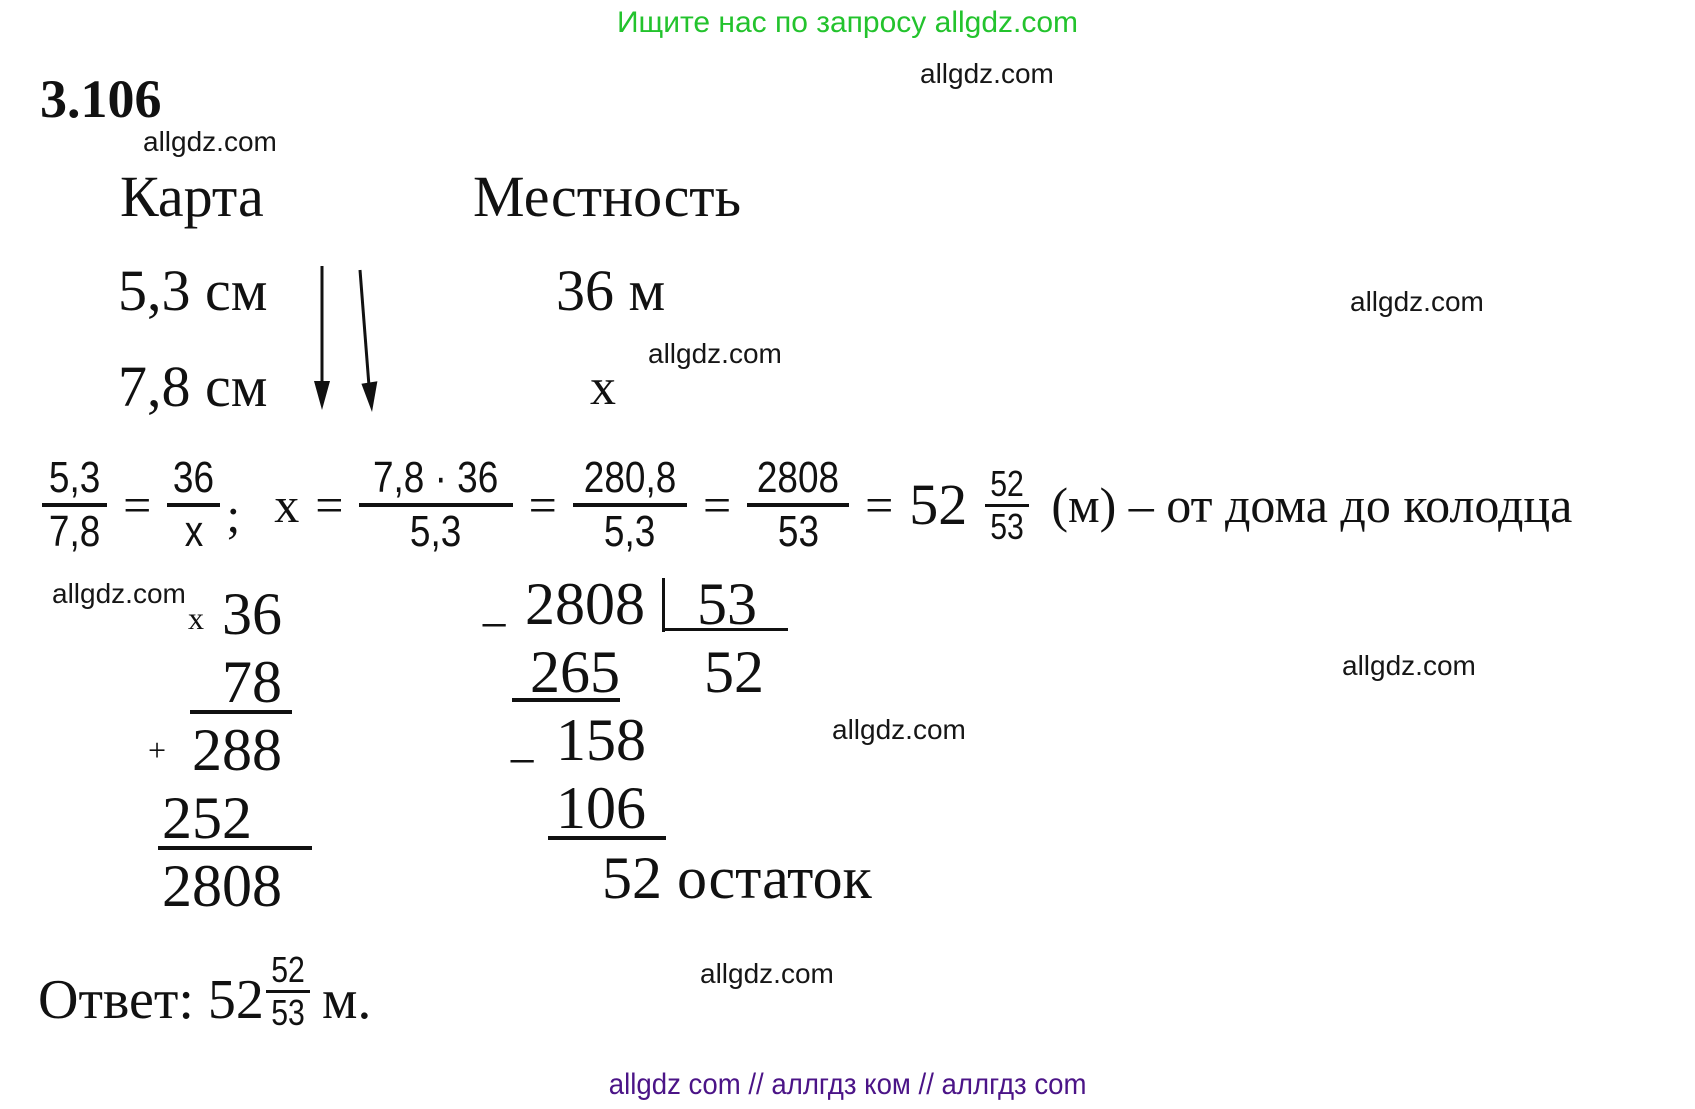  I want to click on fraction-numerator: 280,8, so click(630, 477).